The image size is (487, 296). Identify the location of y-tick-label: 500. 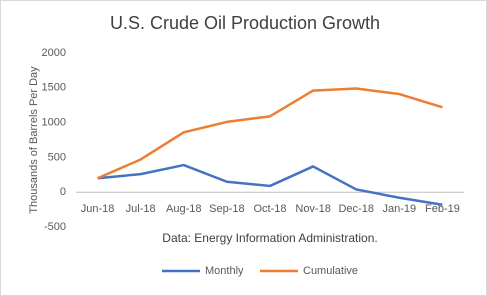
(57, 157).